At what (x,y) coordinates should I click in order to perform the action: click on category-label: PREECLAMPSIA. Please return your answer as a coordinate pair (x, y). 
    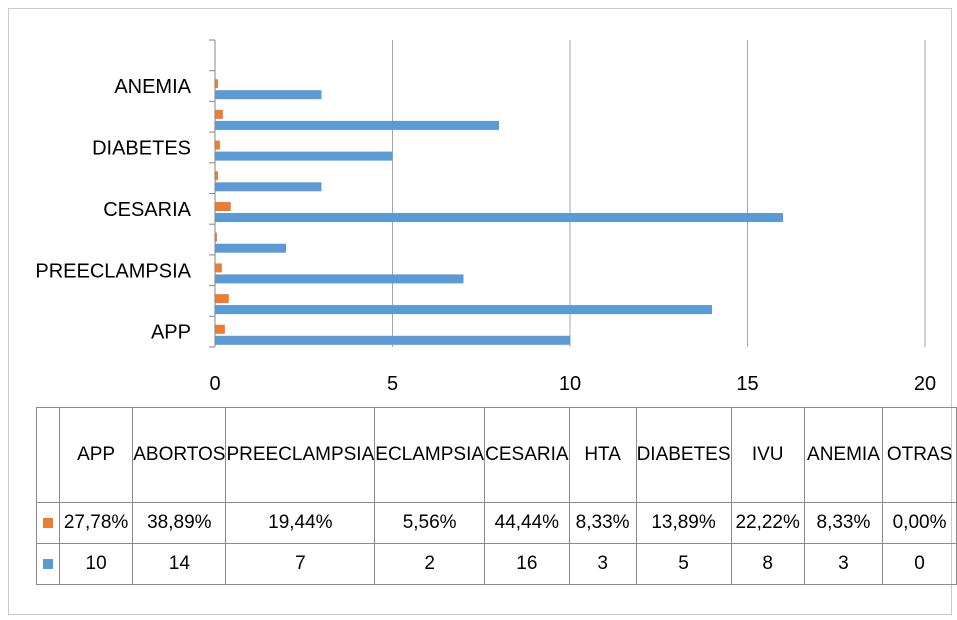
    Looking at the image, I should click on (113, 271).